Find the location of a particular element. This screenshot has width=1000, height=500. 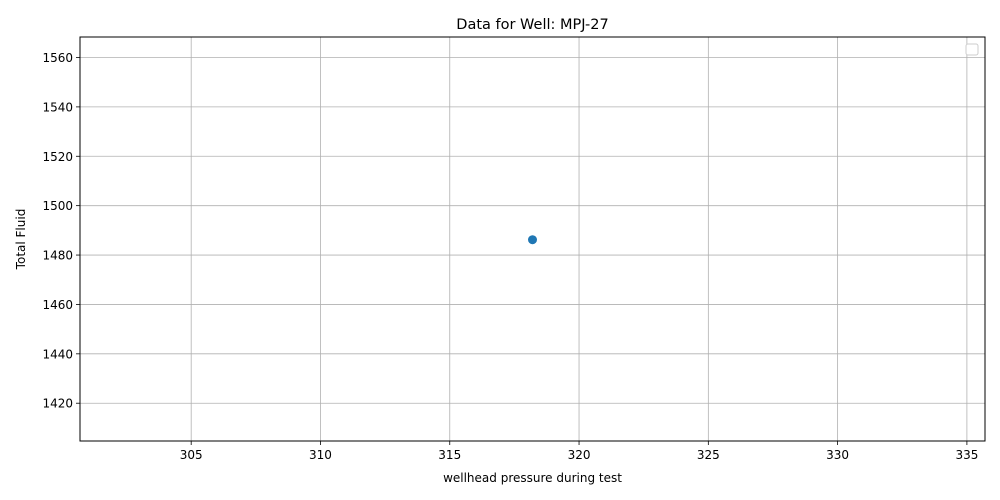

x-axis-label: wellhead pressure during test is located at coordinates (532, 478).